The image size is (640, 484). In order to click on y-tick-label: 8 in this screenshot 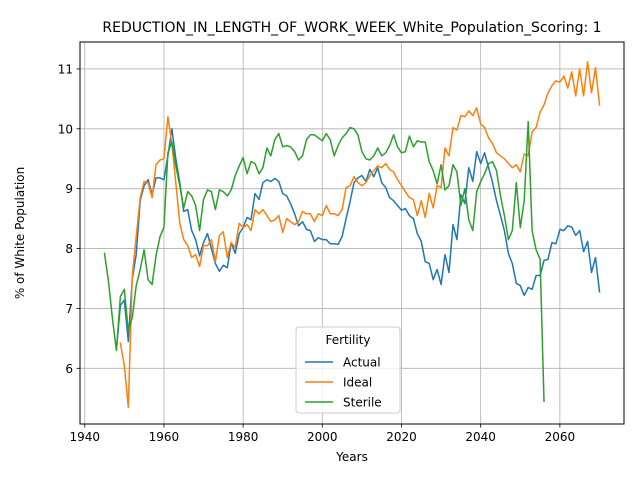, I will do `click(69, 249)`.